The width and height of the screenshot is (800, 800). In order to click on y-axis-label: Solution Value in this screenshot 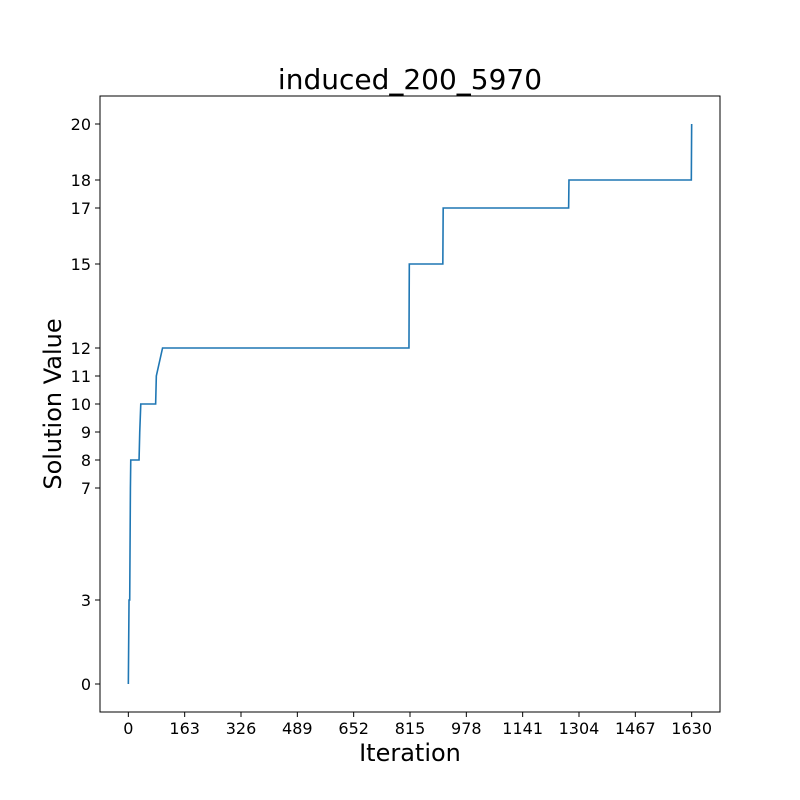, I will do `click(53, 403)`.